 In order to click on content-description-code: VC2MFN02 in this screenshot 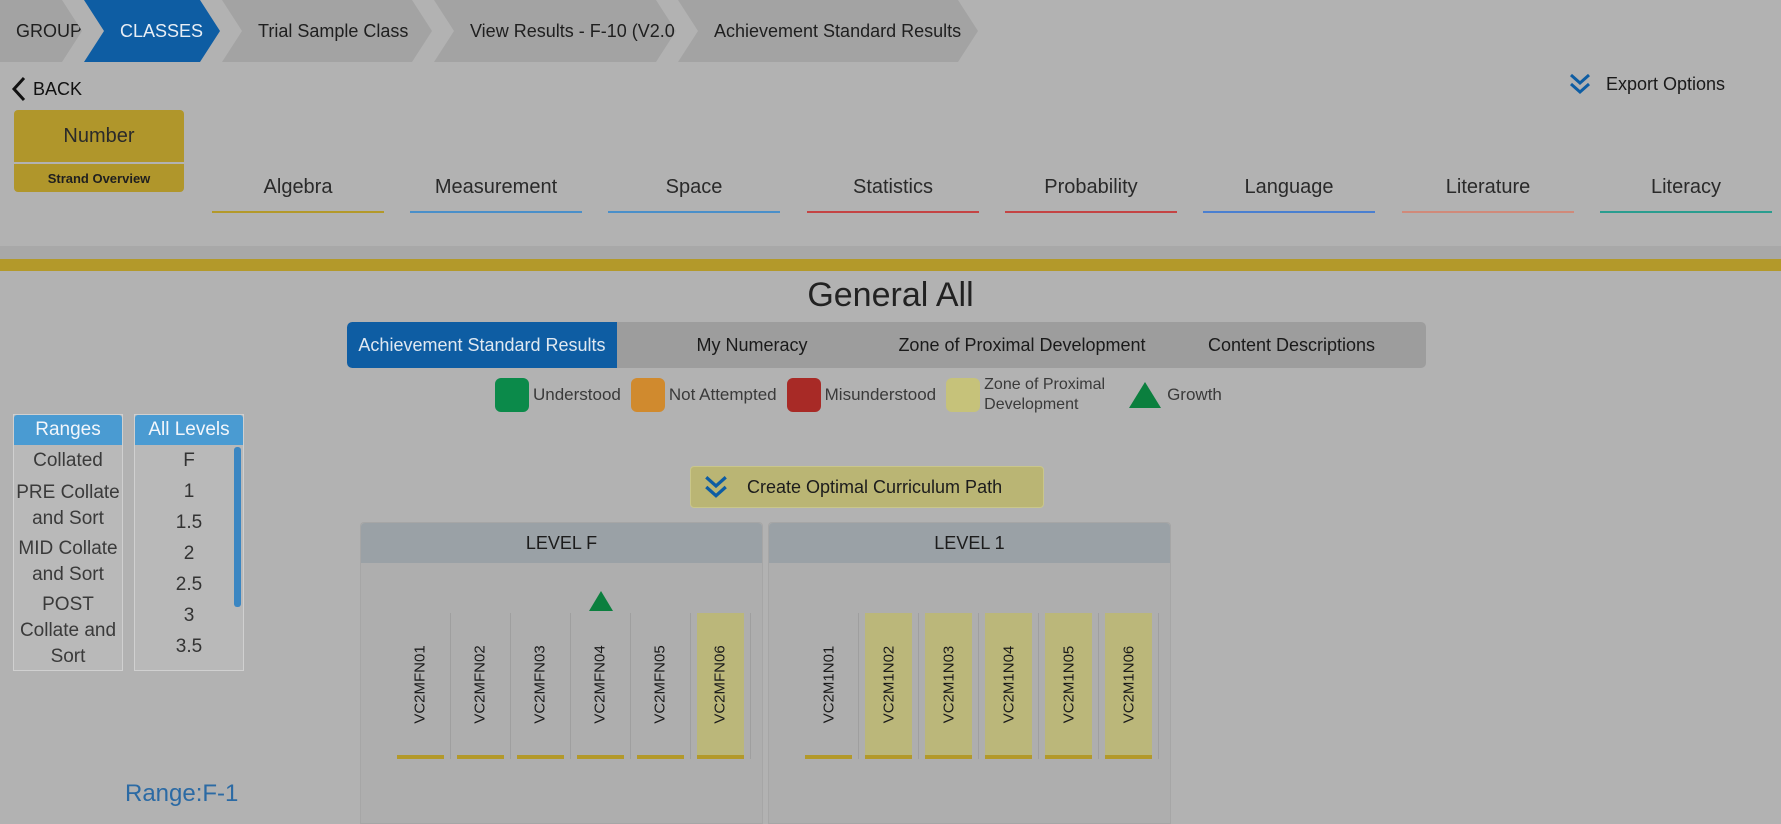, I will do `click(481, 684)`.